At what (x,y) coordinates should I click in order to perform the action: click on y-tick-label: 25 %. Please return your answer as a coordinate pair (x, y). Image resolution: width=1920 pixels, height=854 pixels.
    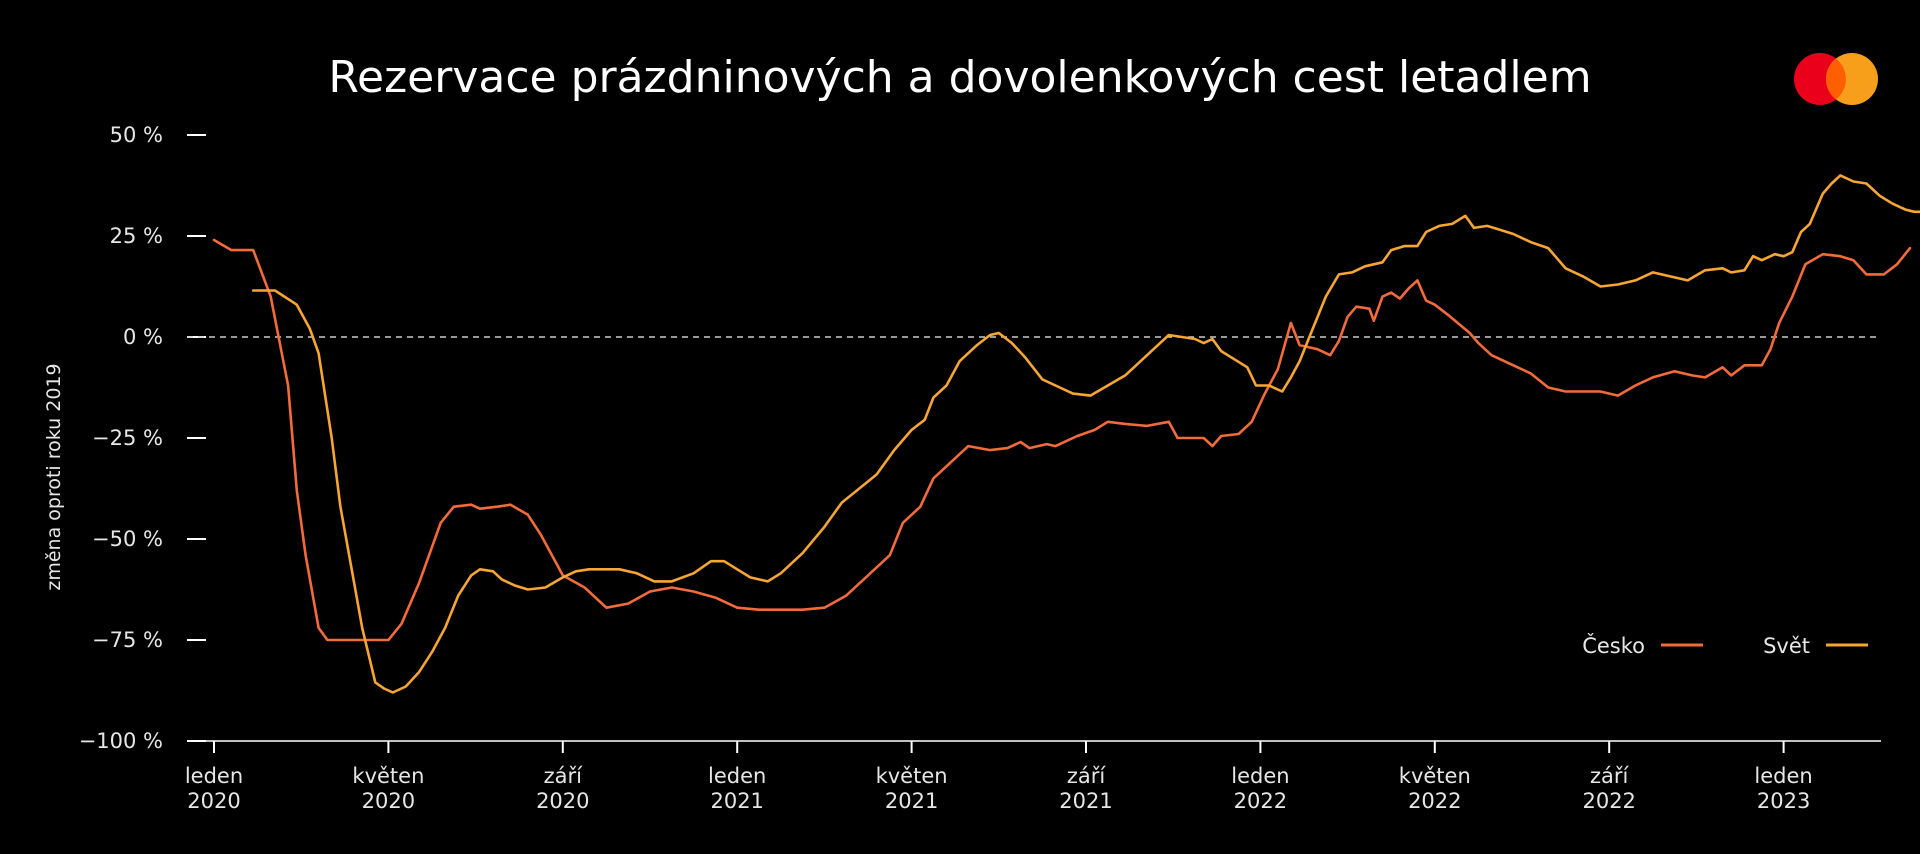
    Looking at the image, I should click on (136, 236).